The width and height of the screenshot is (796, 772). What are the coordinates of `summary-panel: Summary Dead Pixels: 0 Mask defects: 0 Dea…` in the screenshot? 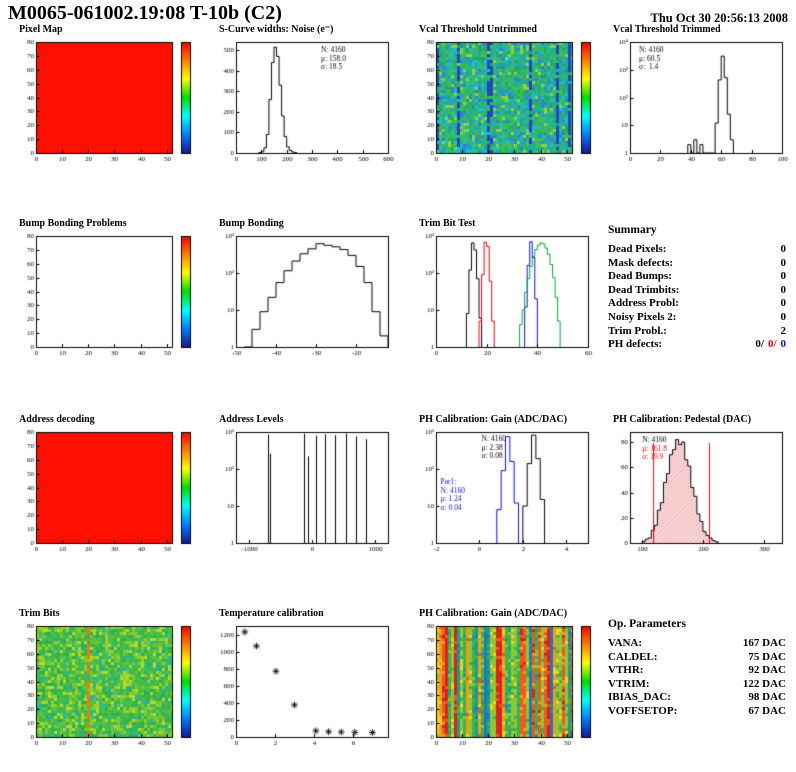 It's located at (697, 288).